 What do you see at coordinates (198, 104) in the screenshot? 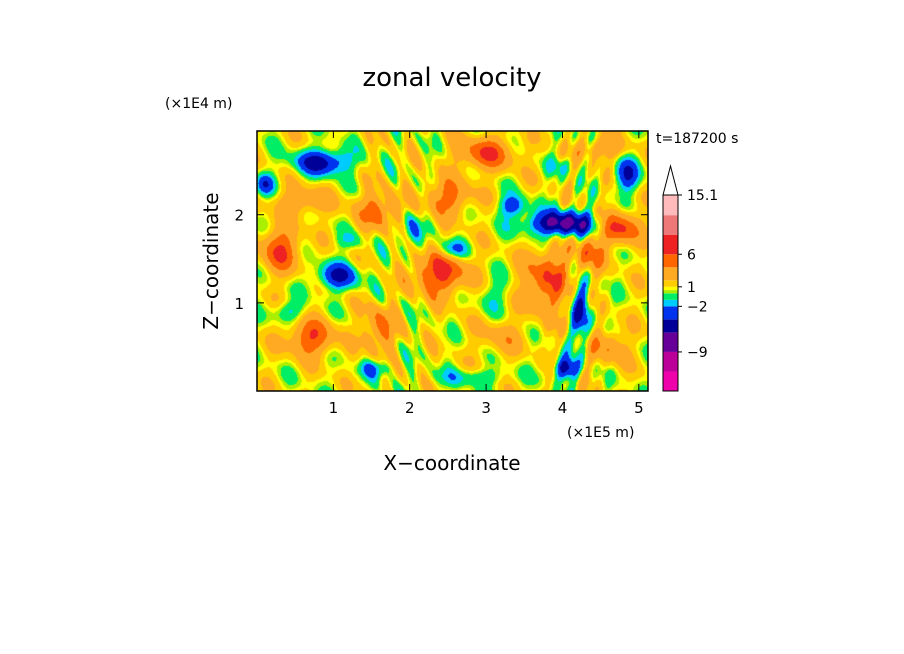
I see `y-axis-unit: (×1E4 m)` at bounding box center [198, 104].